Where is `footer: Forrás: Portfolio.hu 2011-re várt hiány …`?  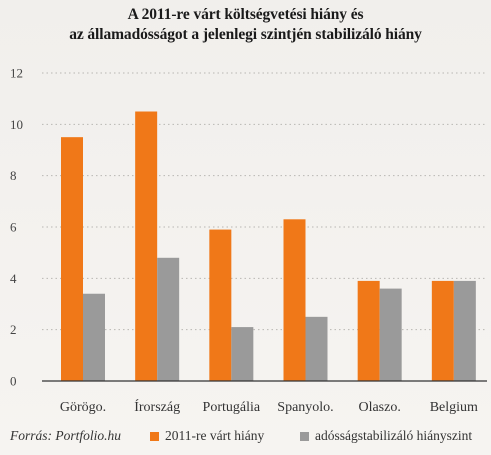 footer: Forrás: Portfolio.hu 2011-re várt hiány … is located at coordinates (247, 438).